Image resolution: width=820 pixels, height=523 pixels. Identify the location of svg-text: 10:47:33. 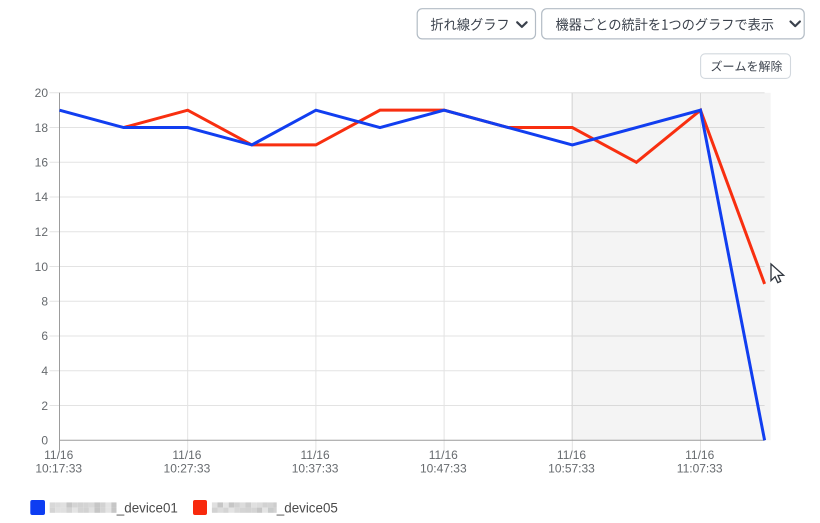
(443, 469).